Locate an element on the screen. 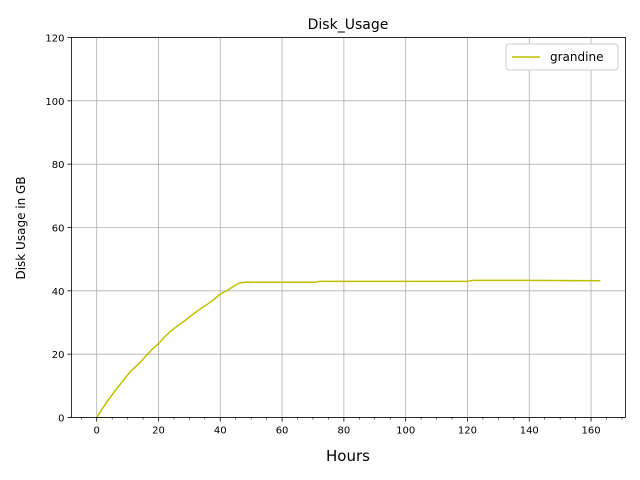  x-axis-label: Hours is located at coordinates (348, 456).